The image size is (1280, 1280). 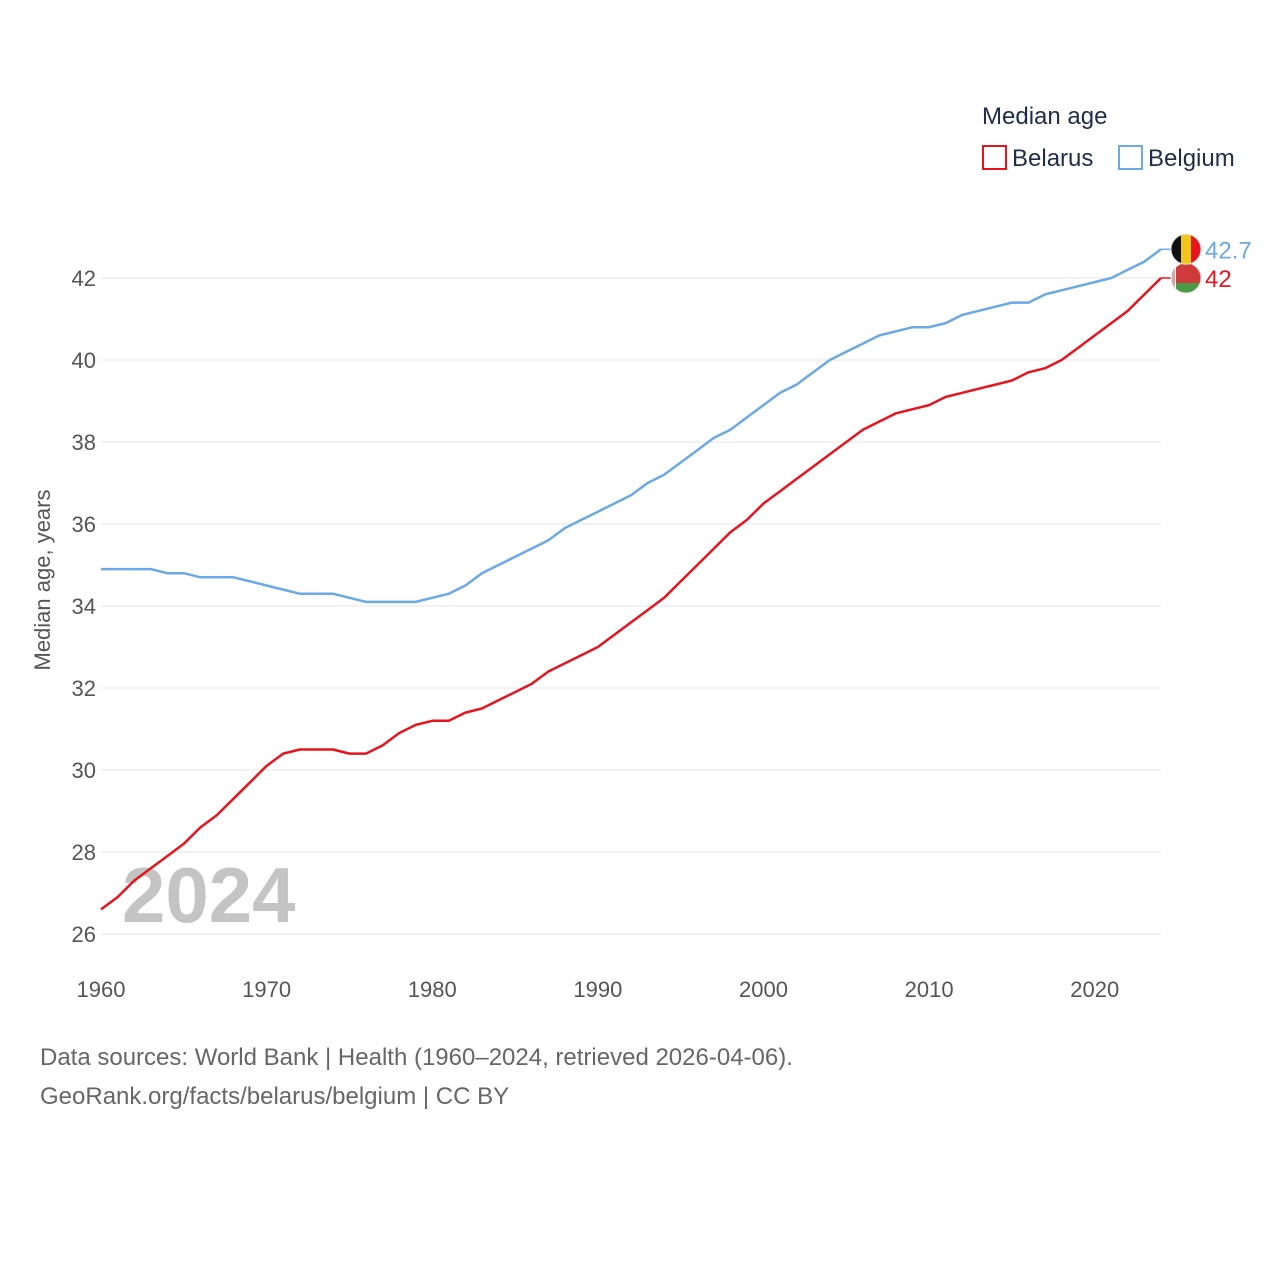 What do you see at coordinates (1173, 278) in the screenshot?
I see `flag-hoist-ornament` at bounding box center [1173, 278].